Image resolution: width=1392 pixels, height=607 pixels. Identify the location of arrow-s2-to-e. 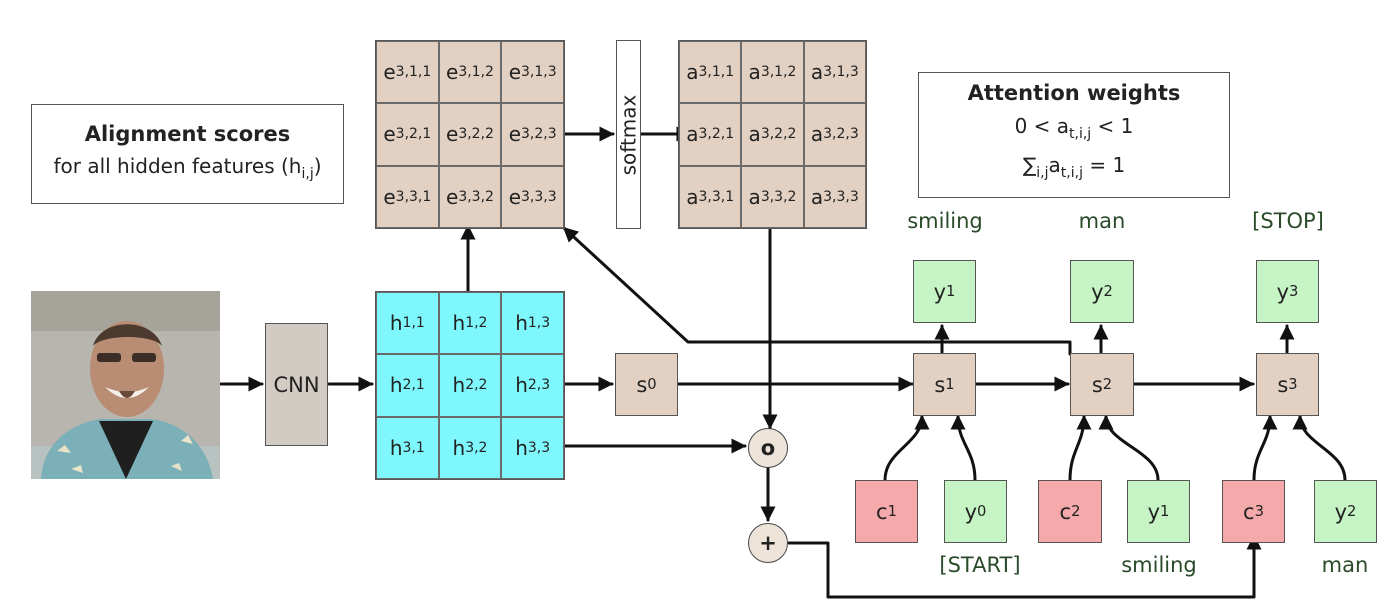
(817, 291).